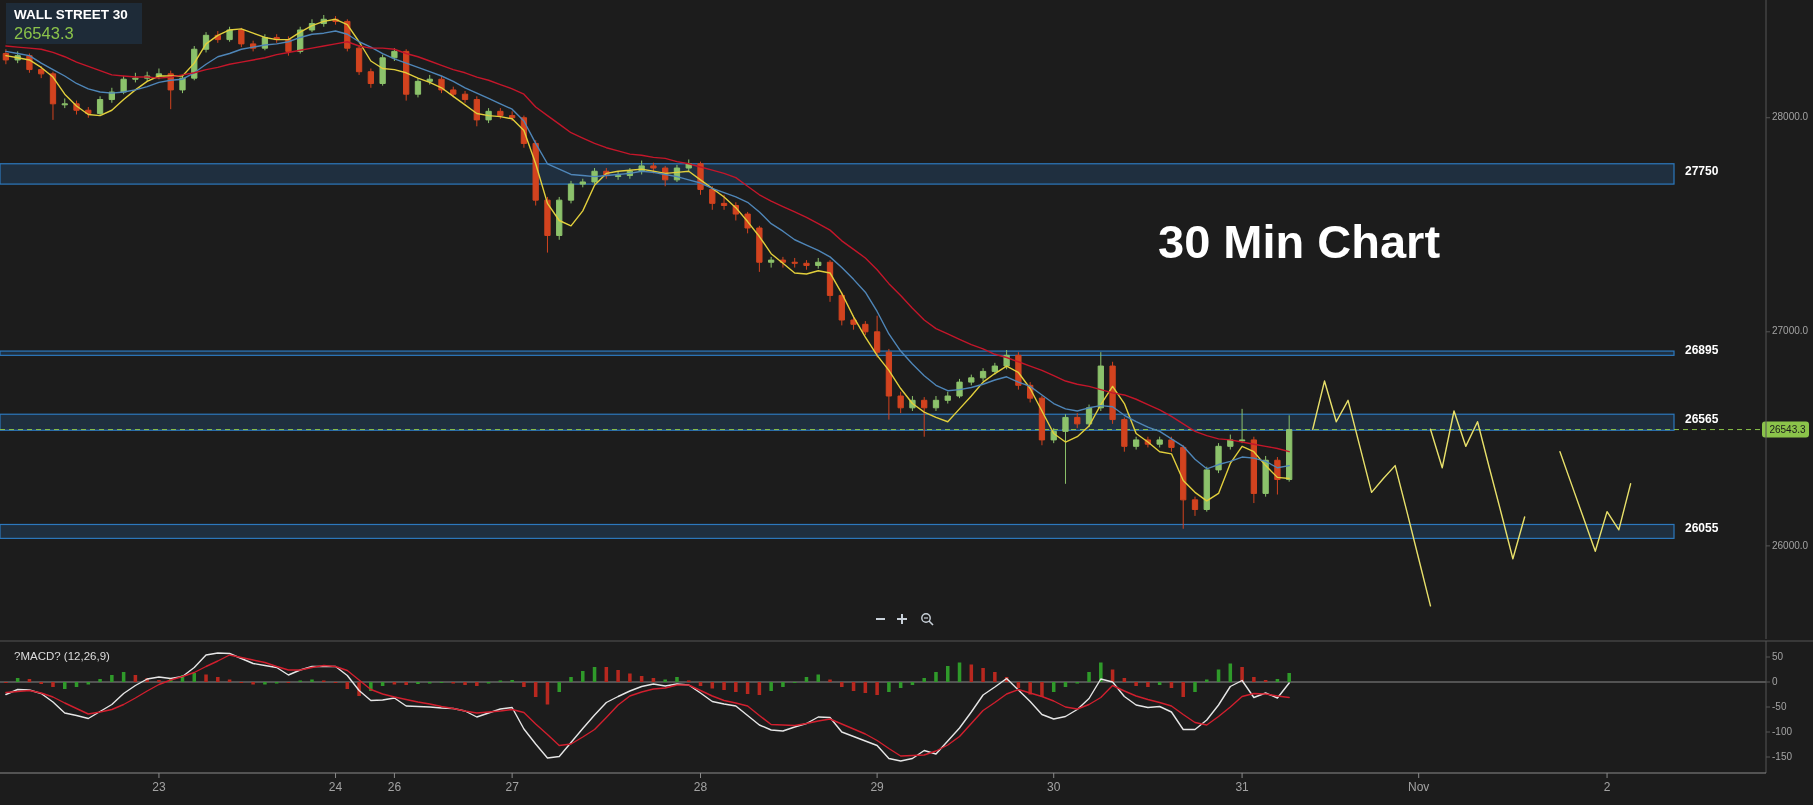  What do you see at coordinates (1788, 429) in the screenshot?
I see `ref-line-label: 26543.3` at bounding box center [1788, 429].